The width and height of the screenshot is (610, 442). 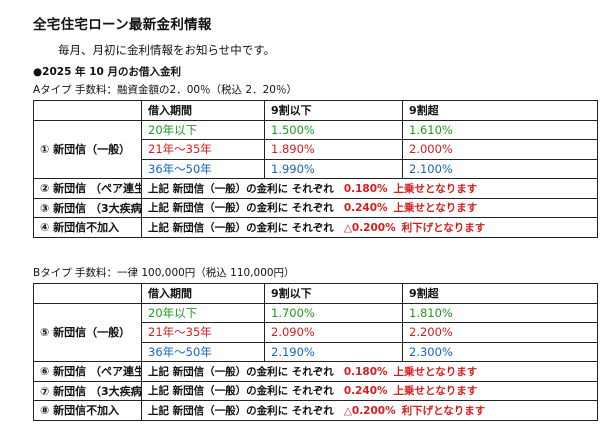 I want to click on rate-gt90: 2.300%, so click(x=500, y=351).